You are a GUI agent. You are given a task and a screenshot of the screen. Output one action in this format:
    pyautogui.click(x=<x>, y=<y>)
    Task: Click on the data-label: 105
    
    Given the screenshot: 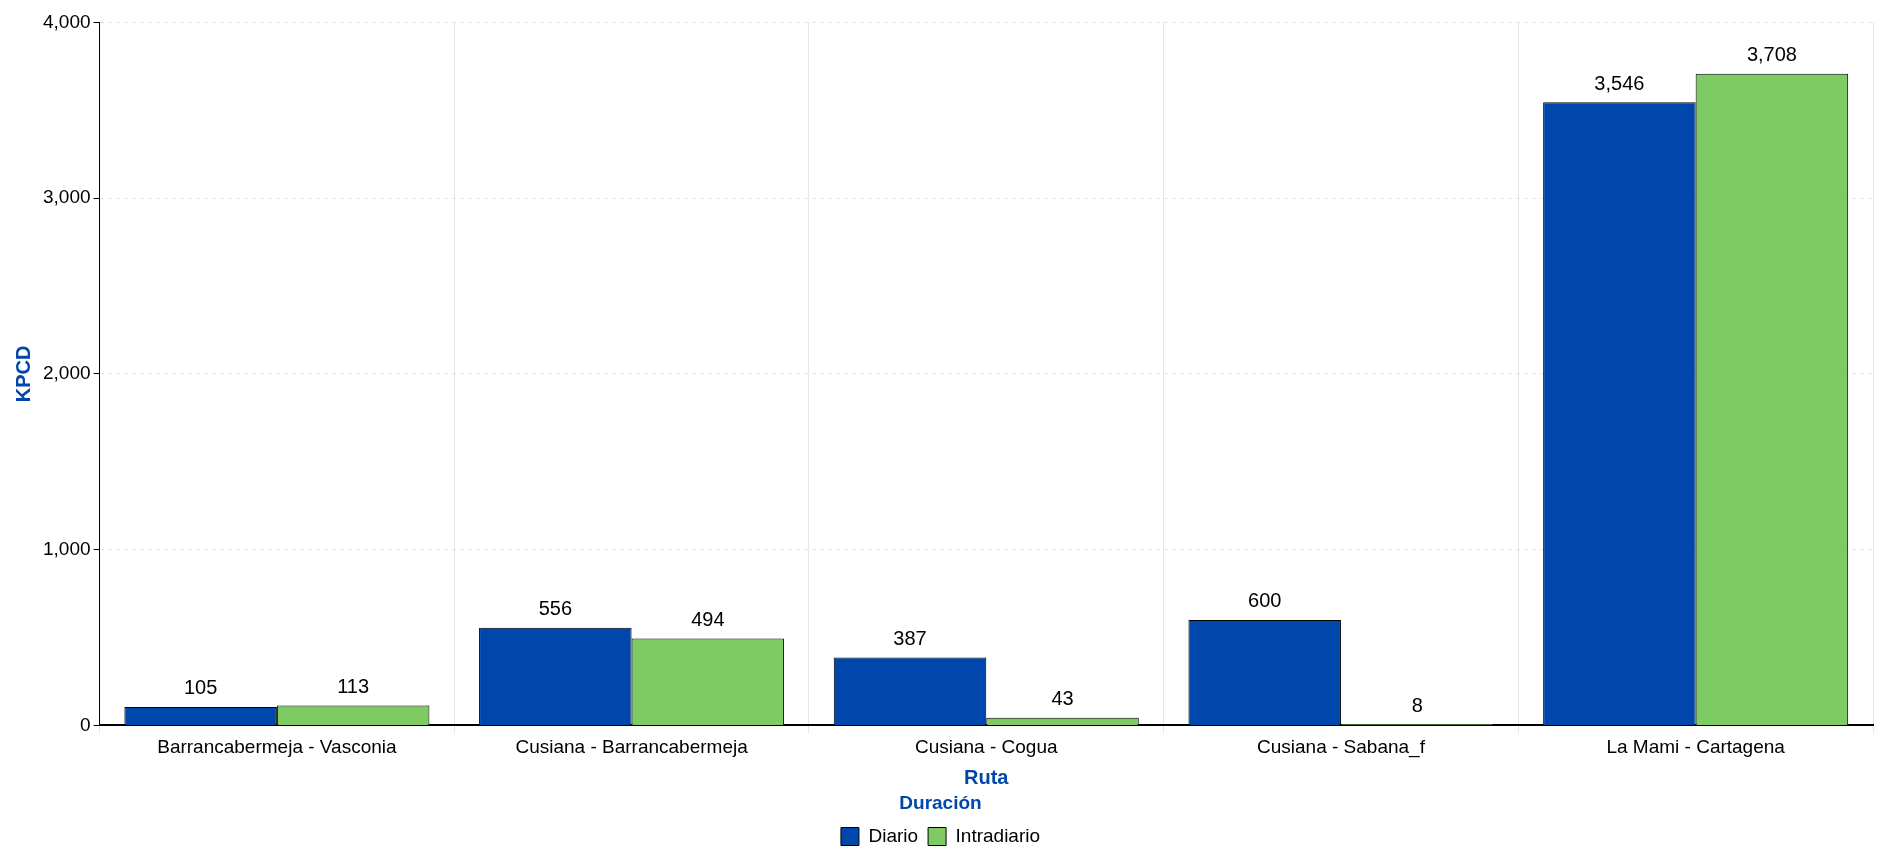 What is the action you would take?
    pyautogui.click(x=200, y=687)
    